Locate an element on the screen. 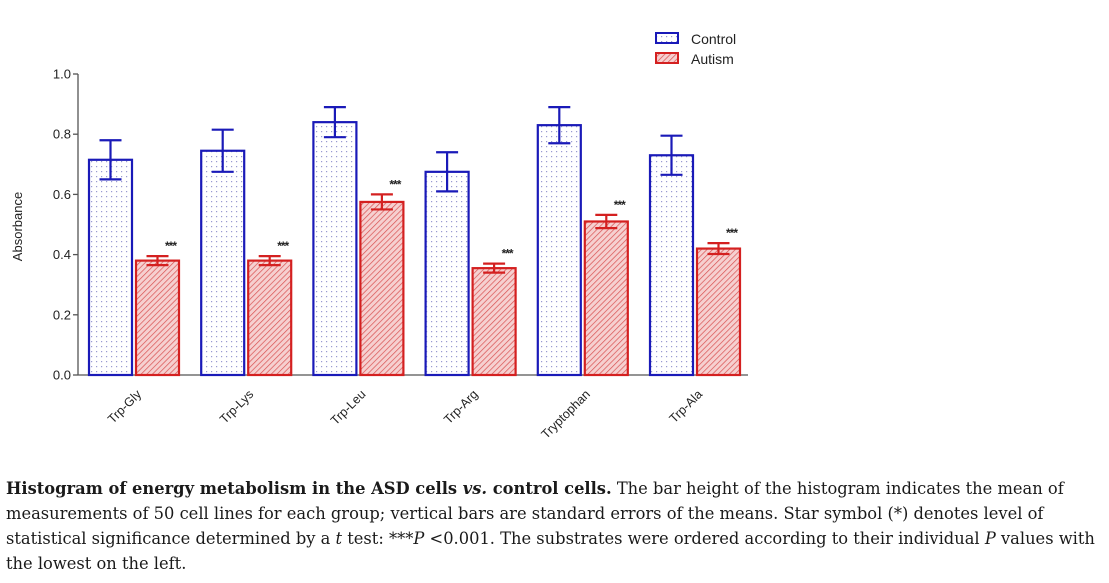 The height and width of the screenshot is (583, 1109). bar-autism-tryptophan is located at coordinates (606, 298).